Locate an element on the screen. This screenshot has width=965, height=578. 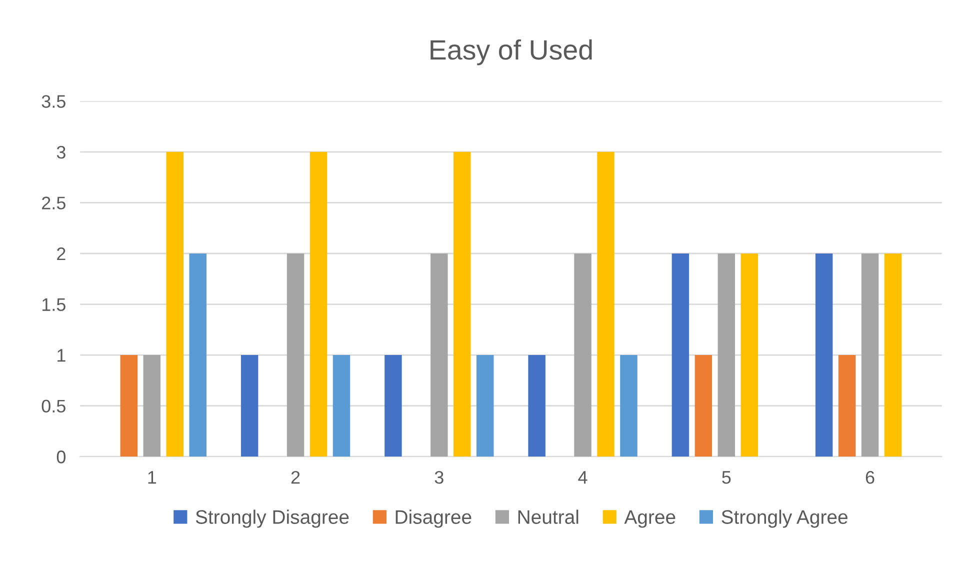
legend-label: Neutral is located at coordinates (548, 517).